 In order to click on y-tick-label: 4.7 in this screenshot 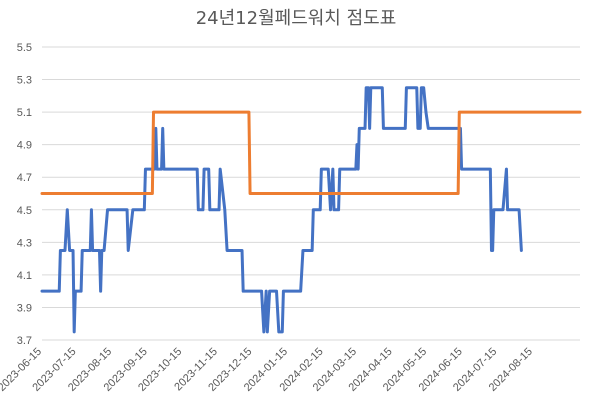, I will do `click(24, 178)`.